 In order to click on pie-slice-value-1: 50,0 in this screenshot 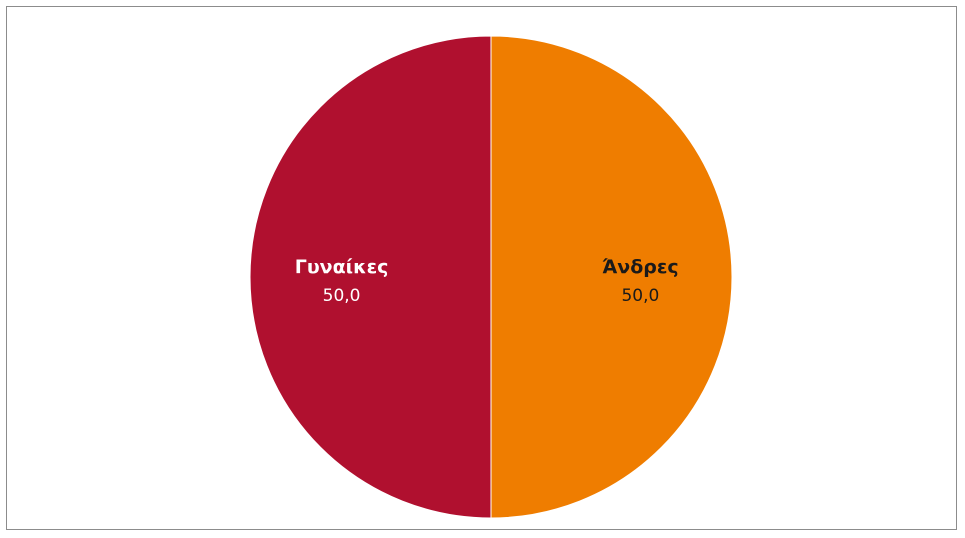, I will do `click(342, 296)`.